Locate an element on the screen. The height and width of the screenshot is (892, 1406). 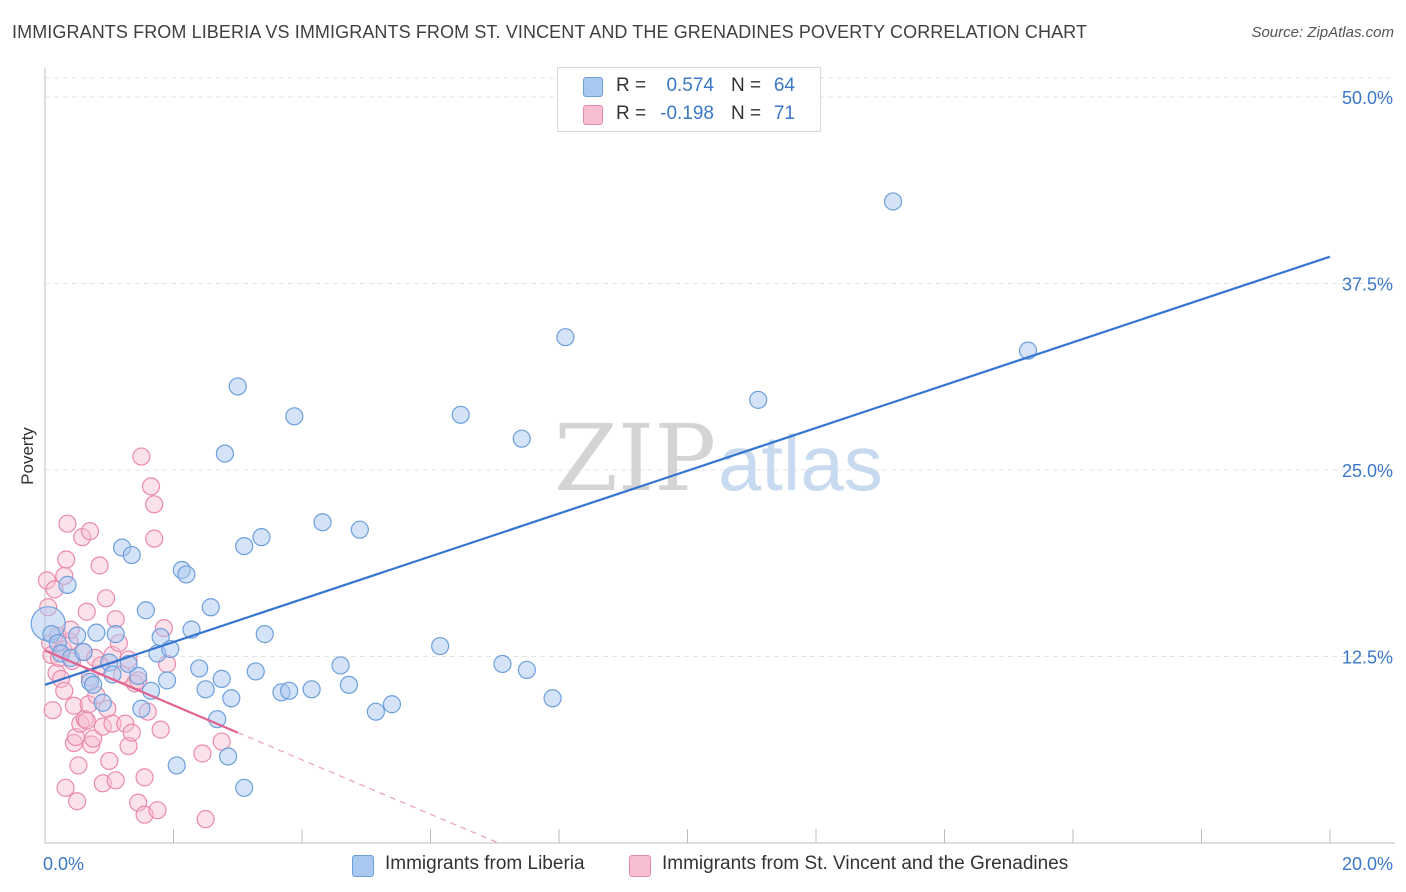
watermark-zip: ZIP is located at coordinates (635, 458).